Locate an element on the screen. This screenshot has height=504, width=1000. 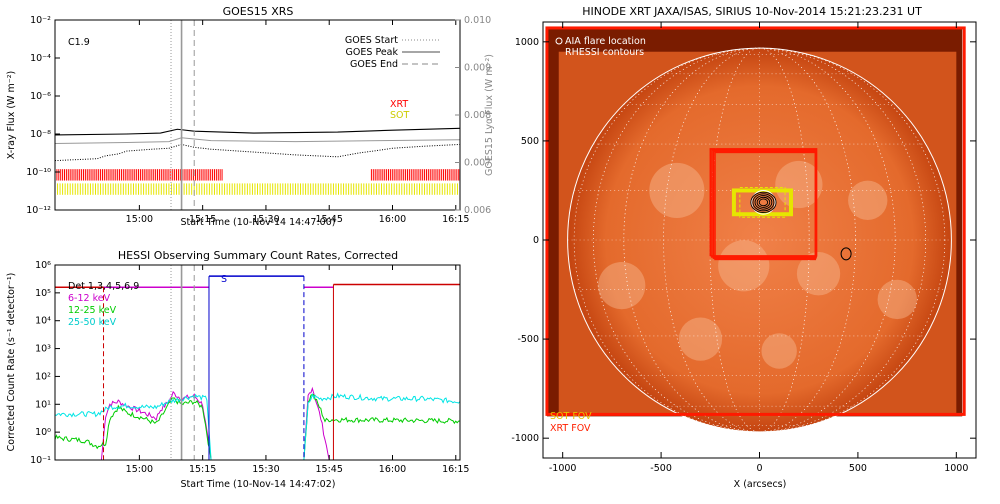
goes-xtick-label: 15:15 is located at coordinates (202, 219).